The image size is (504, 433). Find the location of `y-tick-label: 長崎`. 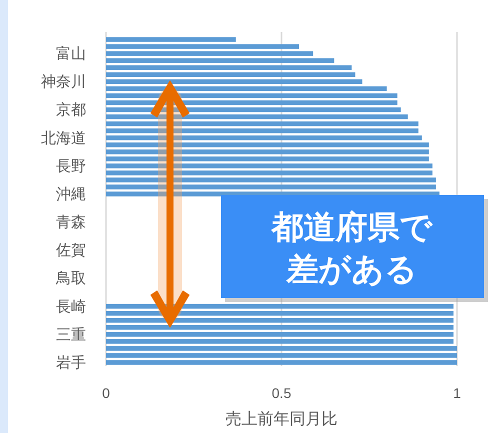

y-tick-label: 長崎 is located at coordinates (71, 307).